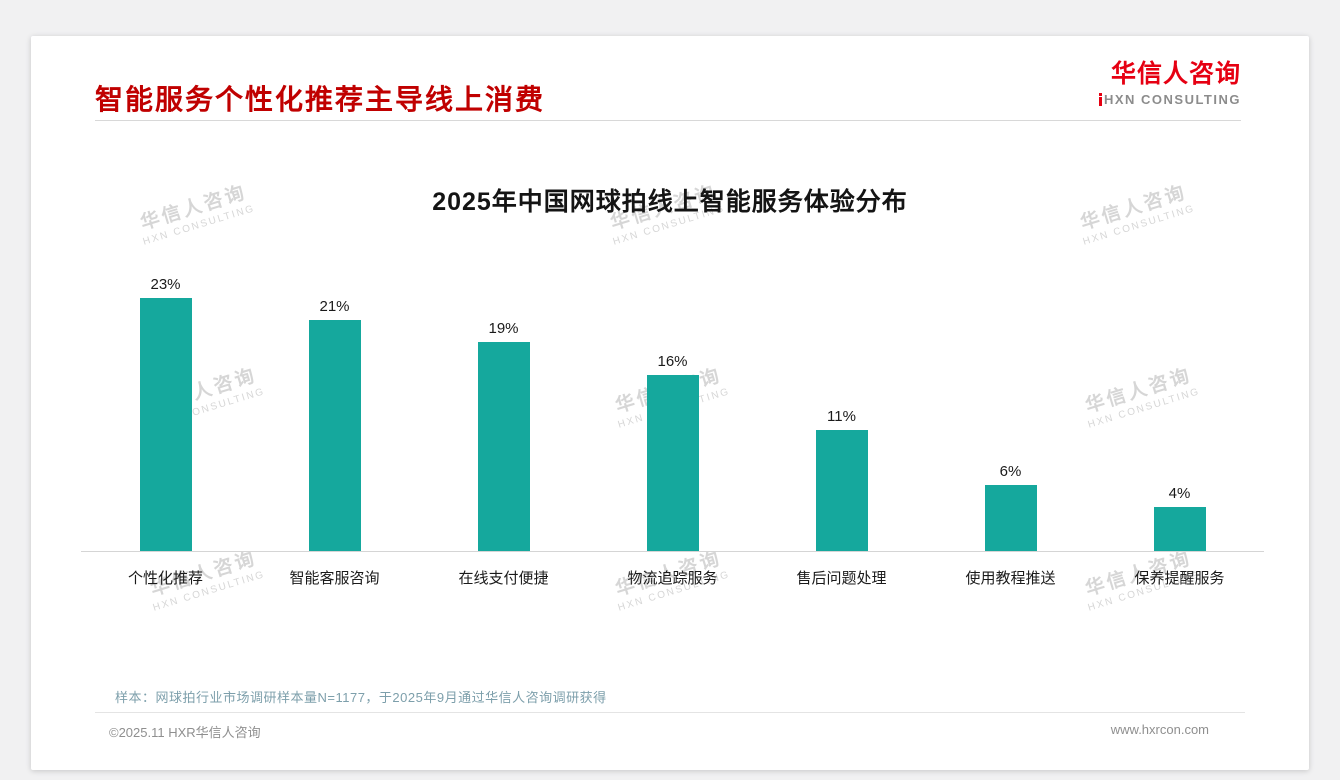  I want to click on bar-group: 16%, so click(672, 406).